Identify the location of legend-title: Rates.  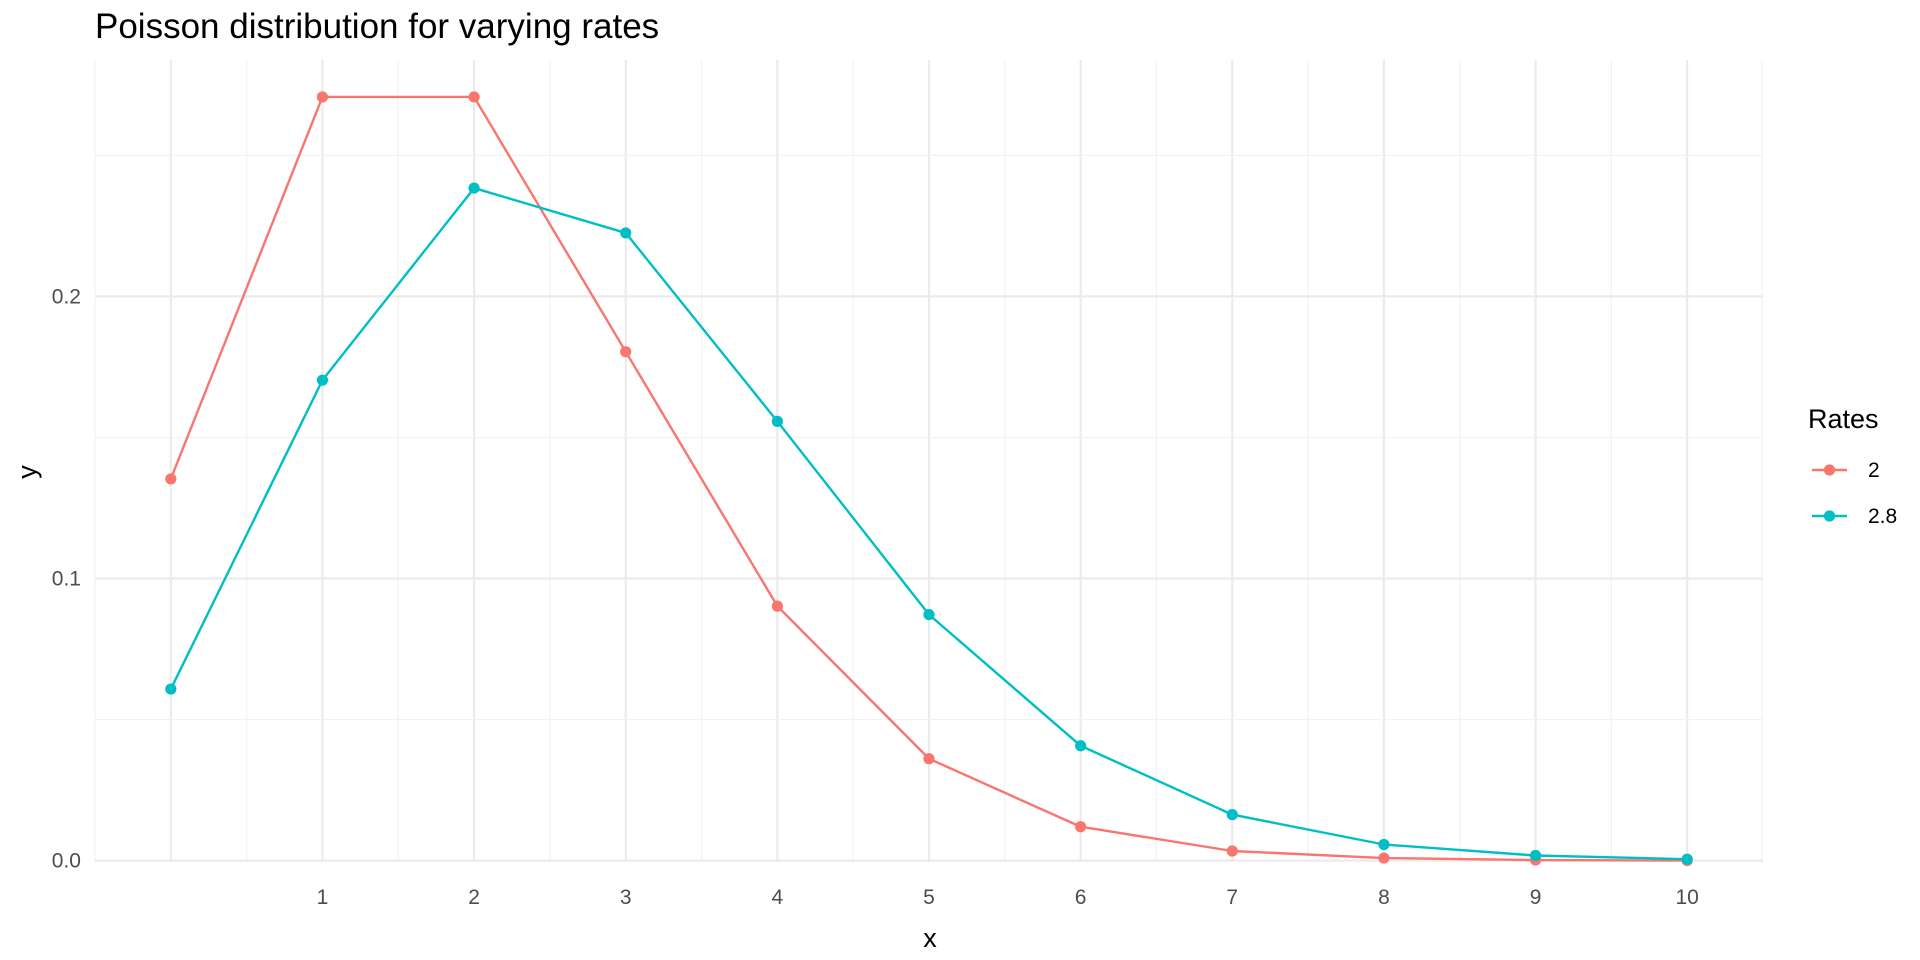
(1843, 419).